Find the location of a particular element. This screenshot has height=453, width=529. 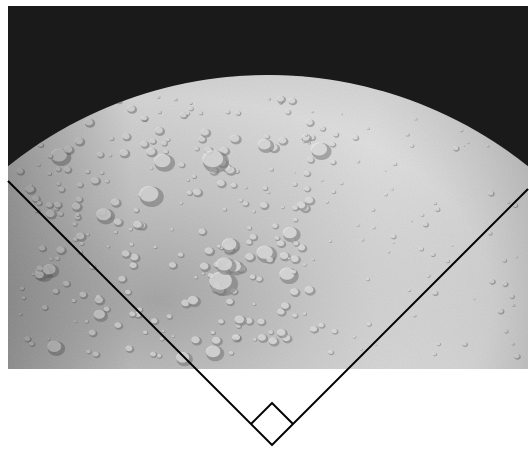

right-angle-marker is located at coordinates (272, 413).